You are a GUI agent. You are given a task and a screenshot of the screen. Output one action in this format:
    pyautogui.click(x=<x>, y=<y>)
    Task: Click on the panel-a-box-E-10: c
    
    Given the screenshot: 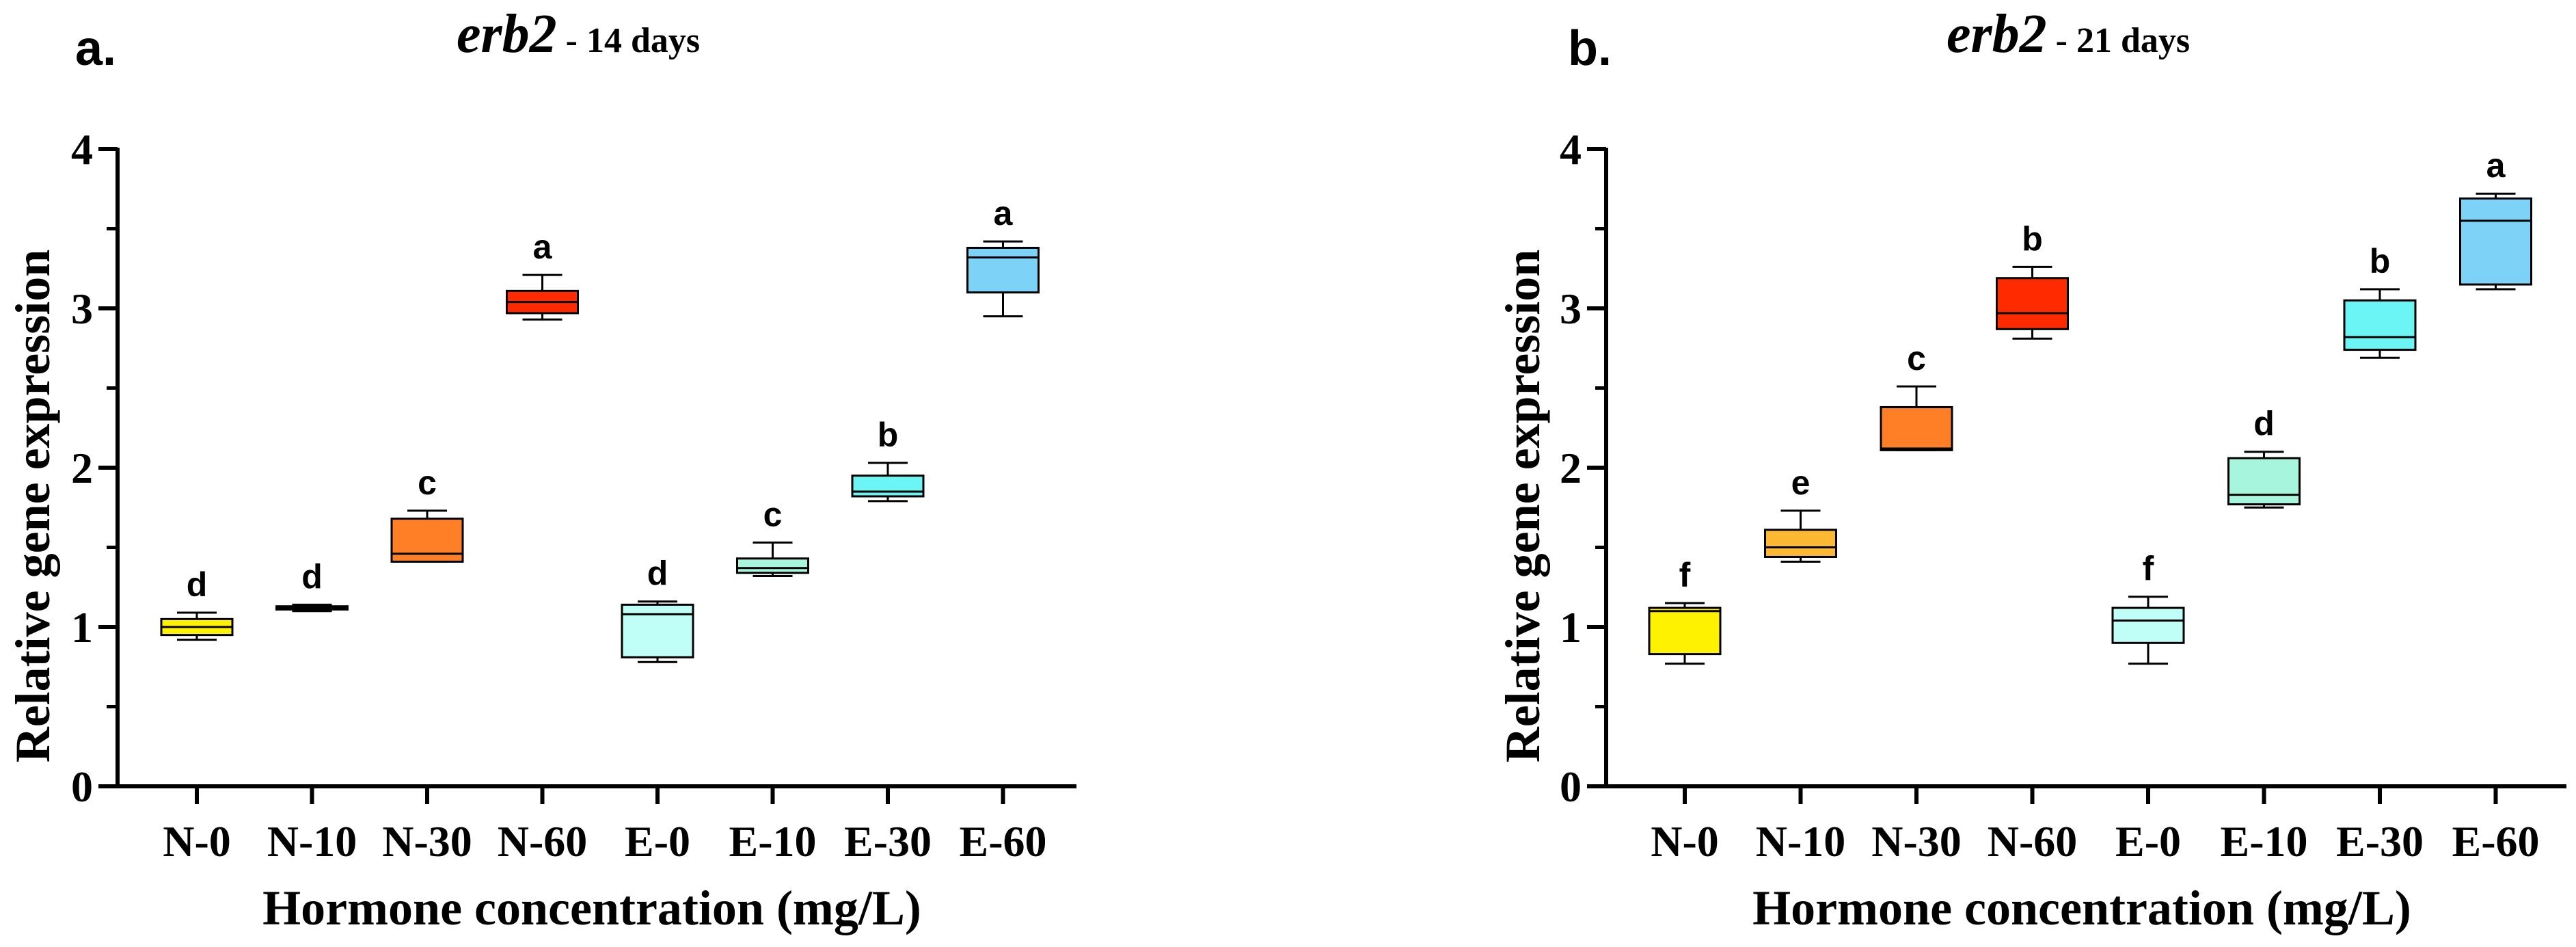 What is the action you would take?
    pyautogui.click(x=773, y=536)
    